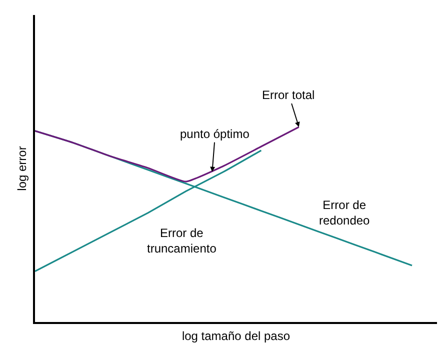 Image resolution: width=446 pixels, height=356 pixels. Describe the element at coordinates (344, 213) in the screenshot. I see `series-label: Error de redondeo` at that location.